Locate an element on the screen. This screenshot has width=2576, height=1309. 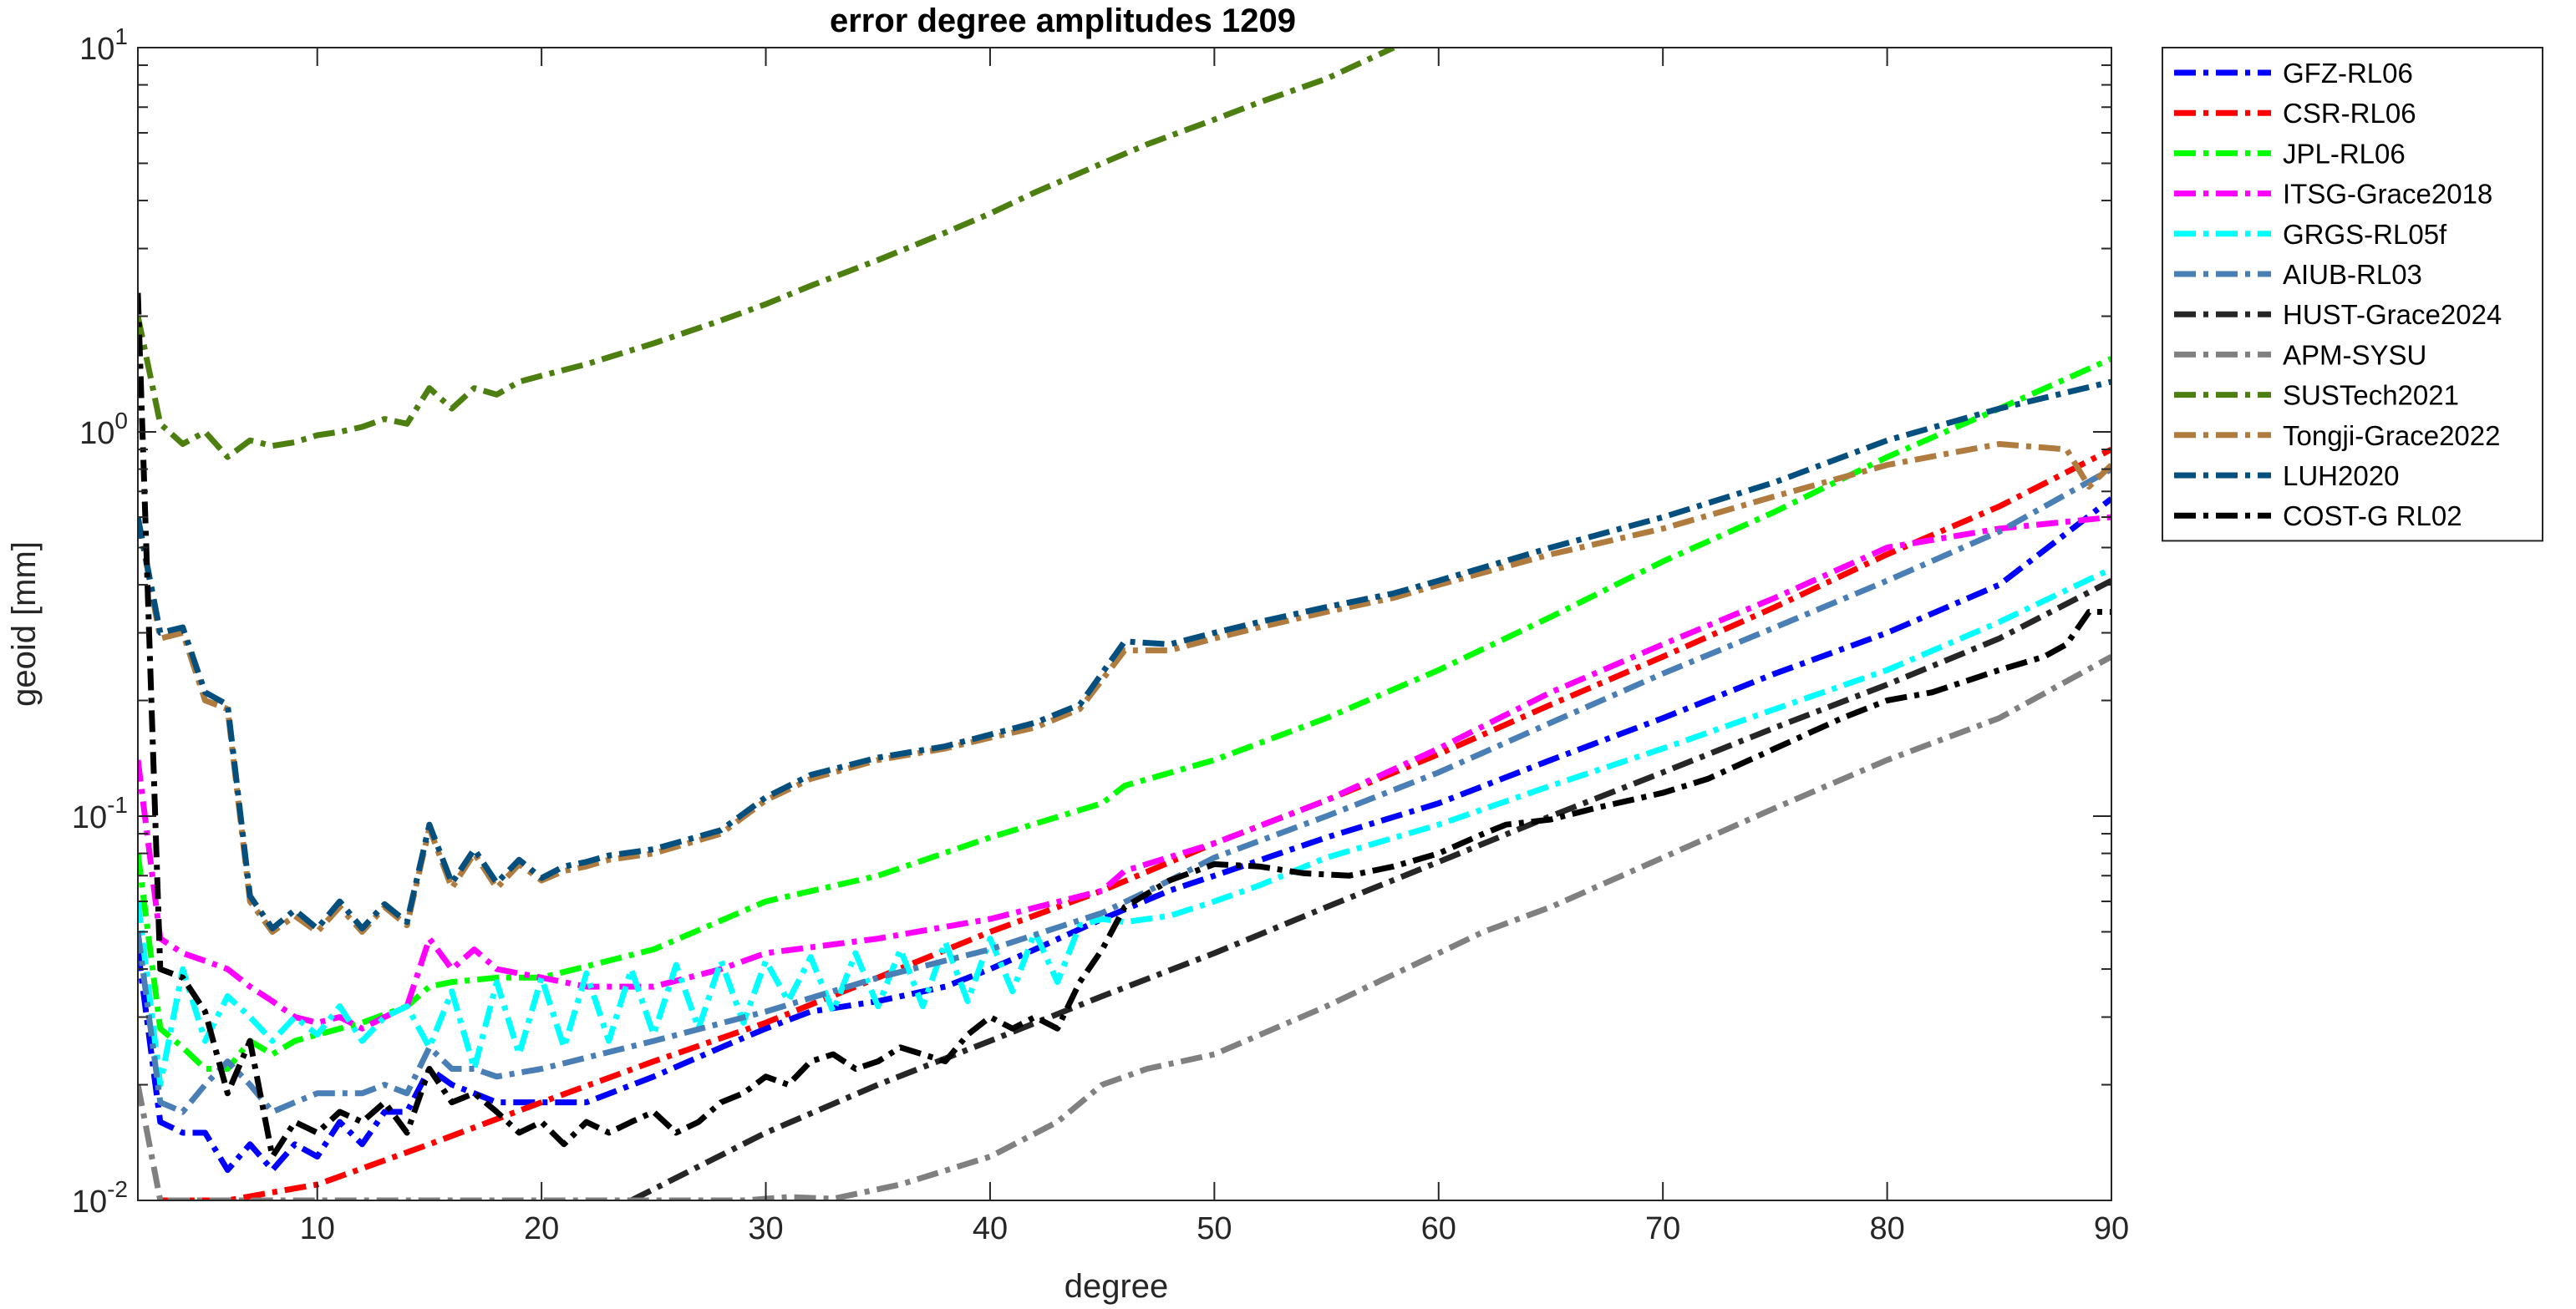
x-tick-label: 30 is located at coordinates (765, 1228).